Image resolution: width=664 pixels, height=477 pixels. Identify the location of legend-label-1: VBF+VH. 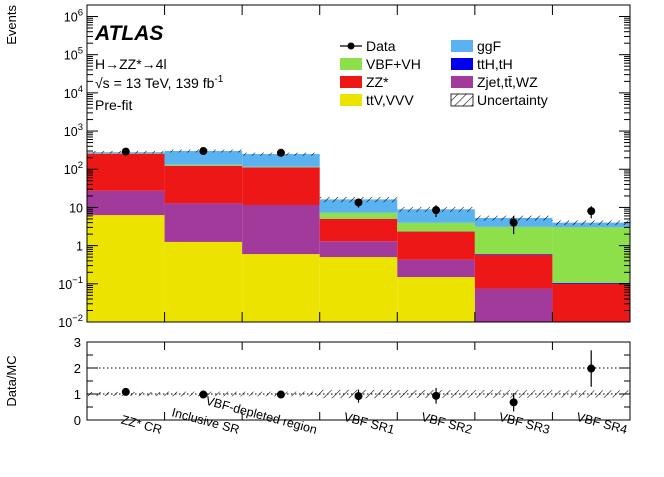
(393, 64).